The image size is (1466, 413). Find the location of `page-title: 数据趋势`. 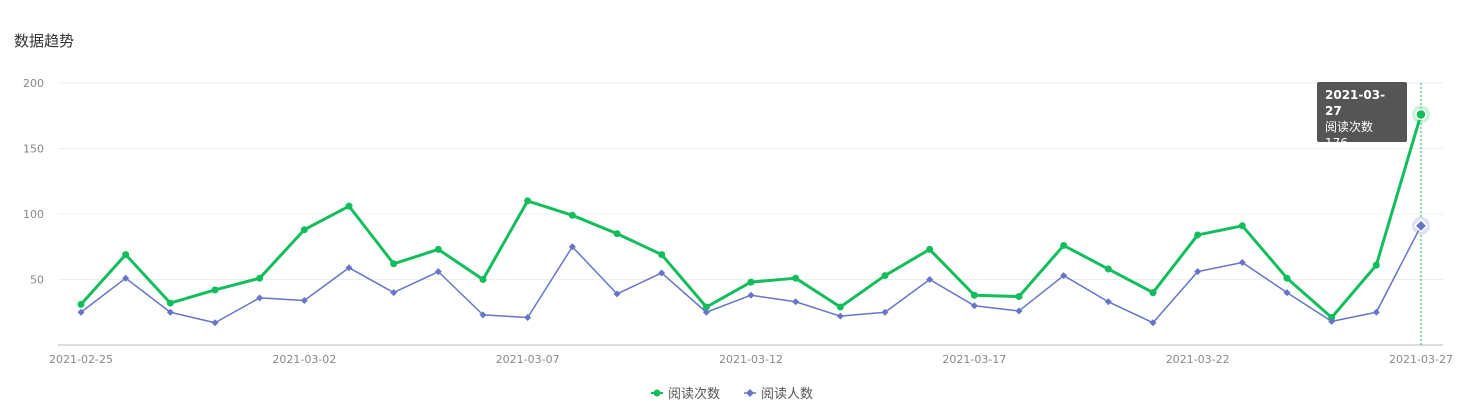

page-title: 数据趋势 is located at coordinates (44, 41).